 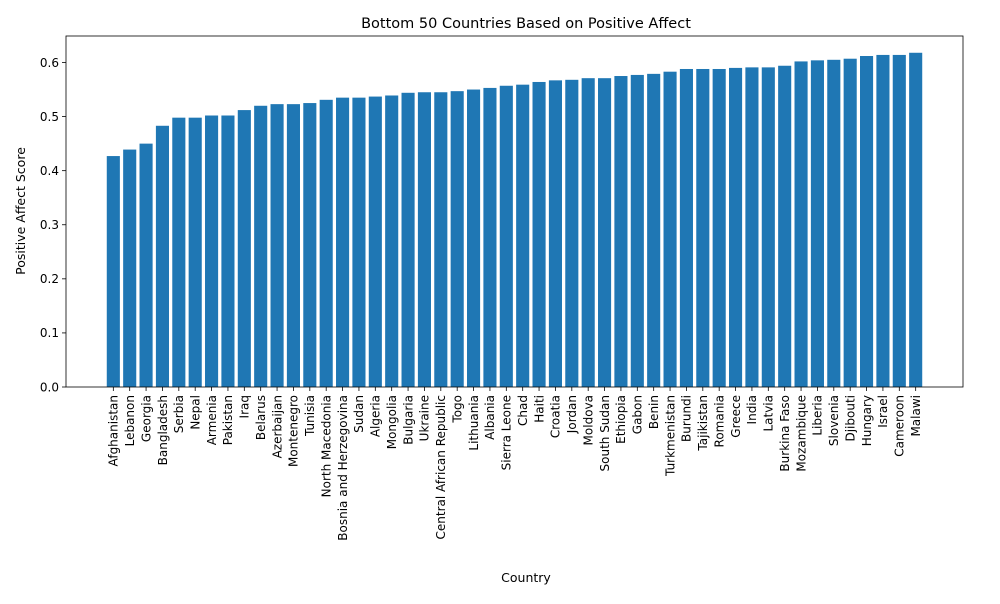 What do you see at coordinates (179, 414) in the screenshot?
I see `x-tick-label: Serbia` at bounding box center [179, 414].